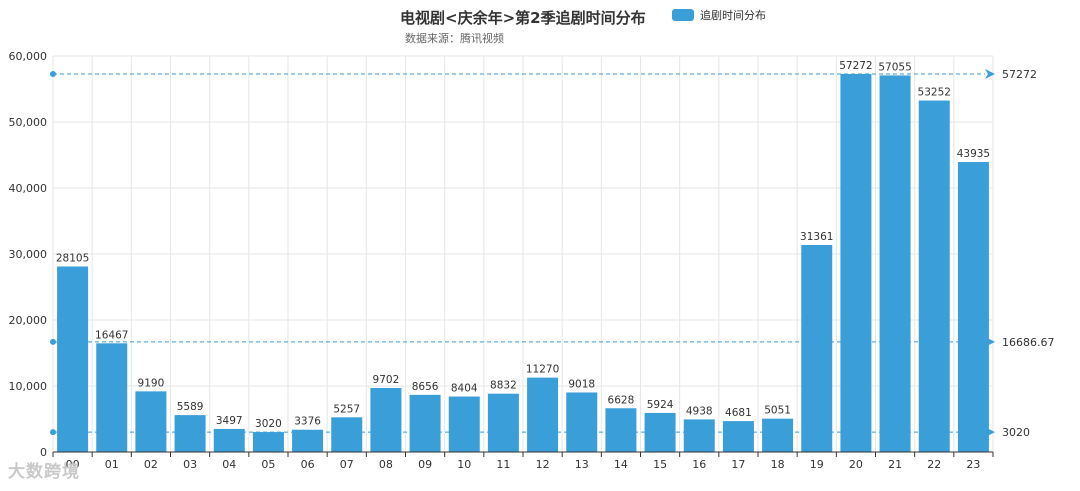  I want to click on bar-value-label: 5589, so click(190, 407).